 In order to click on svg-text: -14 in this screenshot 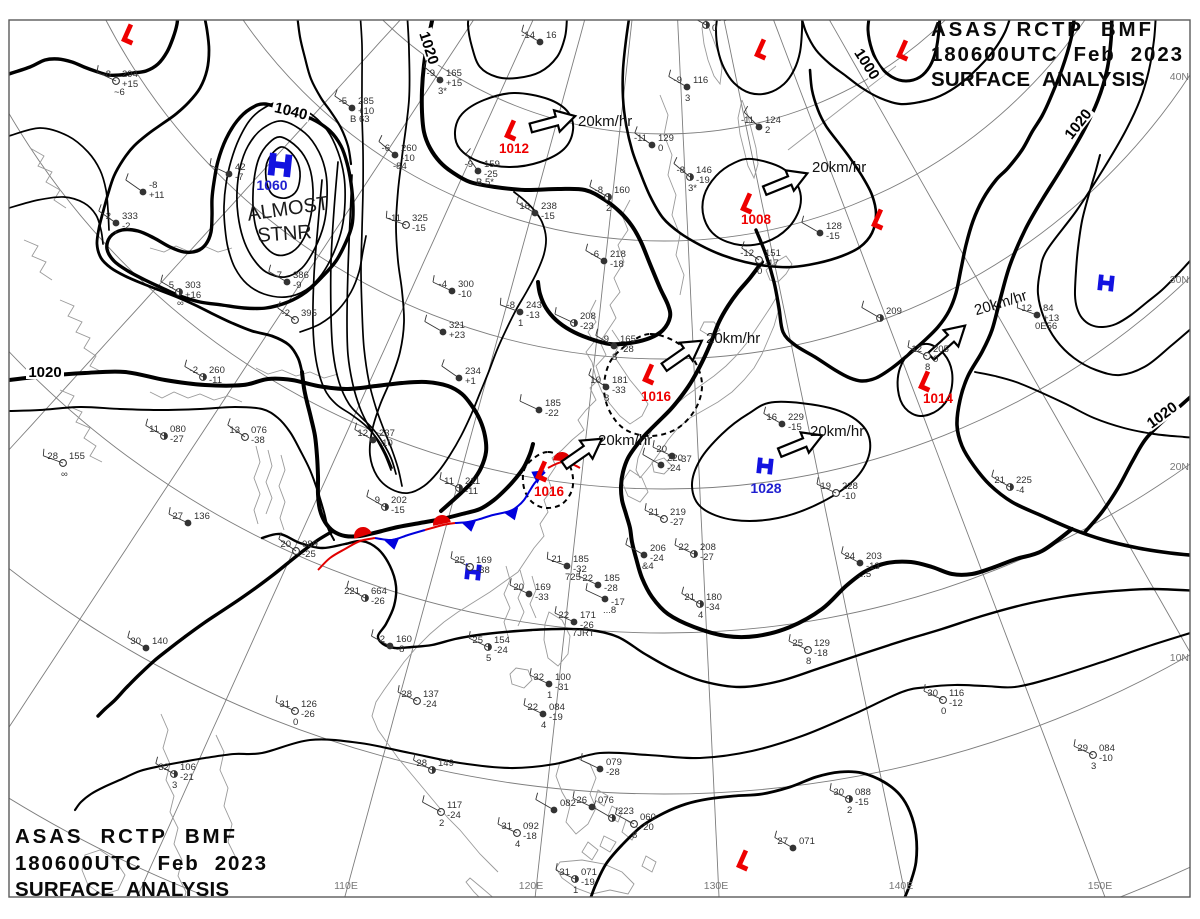, I will do `click(528, 35)`.